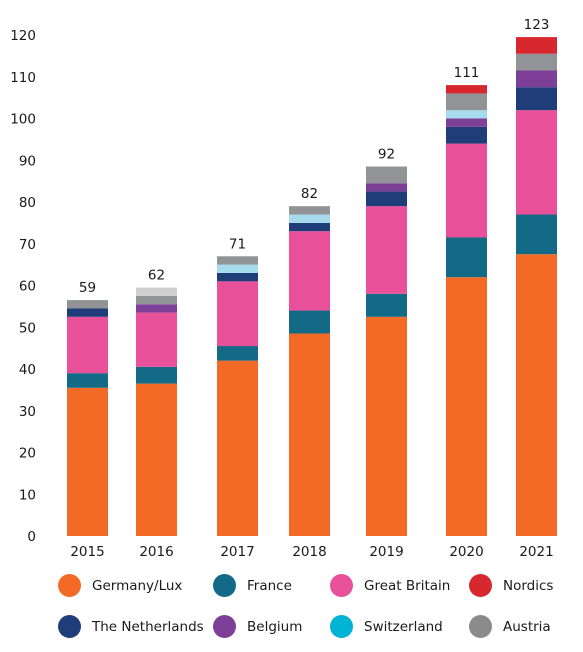  What do you see at coordinates (27, 495) in the screenshot?
I see `y-tick-label: 10` at bounding box center [27, 495].